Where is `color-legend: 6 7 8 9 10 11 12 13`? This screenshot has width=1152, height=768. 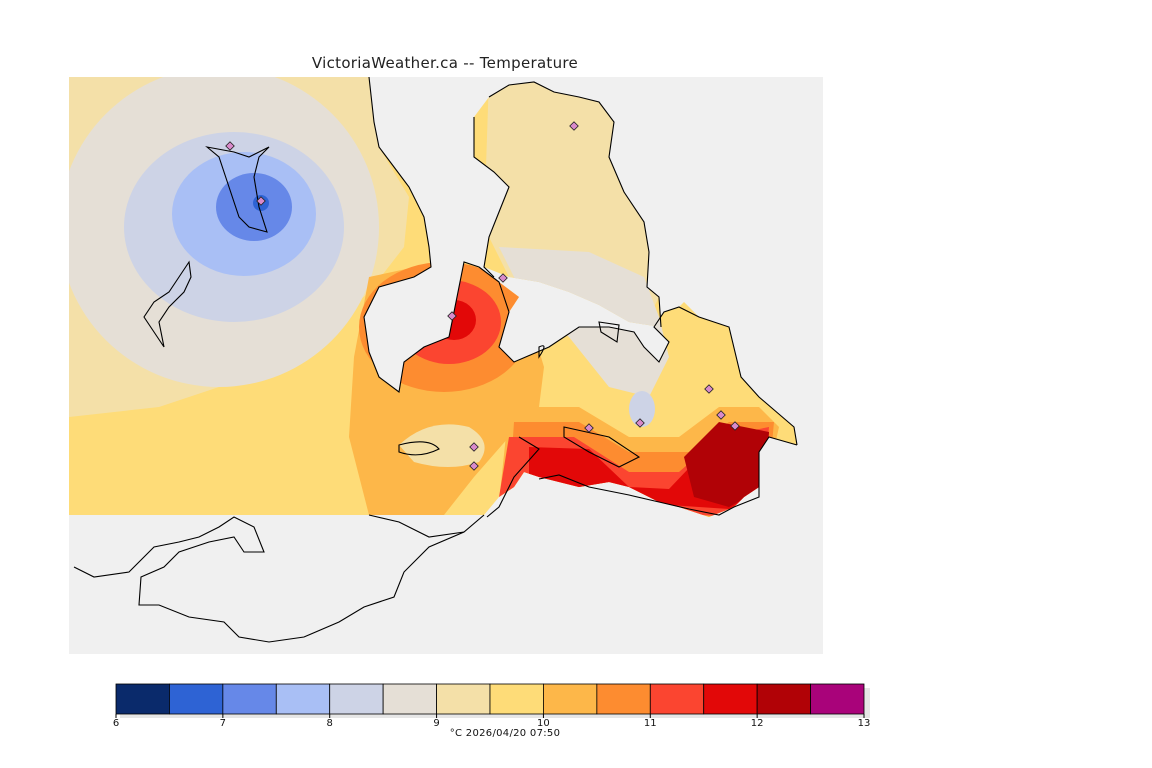
color-legend: 6 7 8 9 10 11 12 13 is located at coordinates (492, 704).